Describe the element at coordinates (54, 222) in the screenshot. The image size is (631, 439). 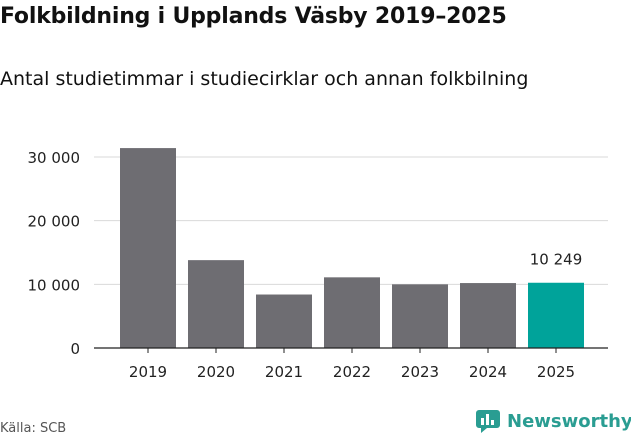
I see `y-tick-label: 20 000` at that location.